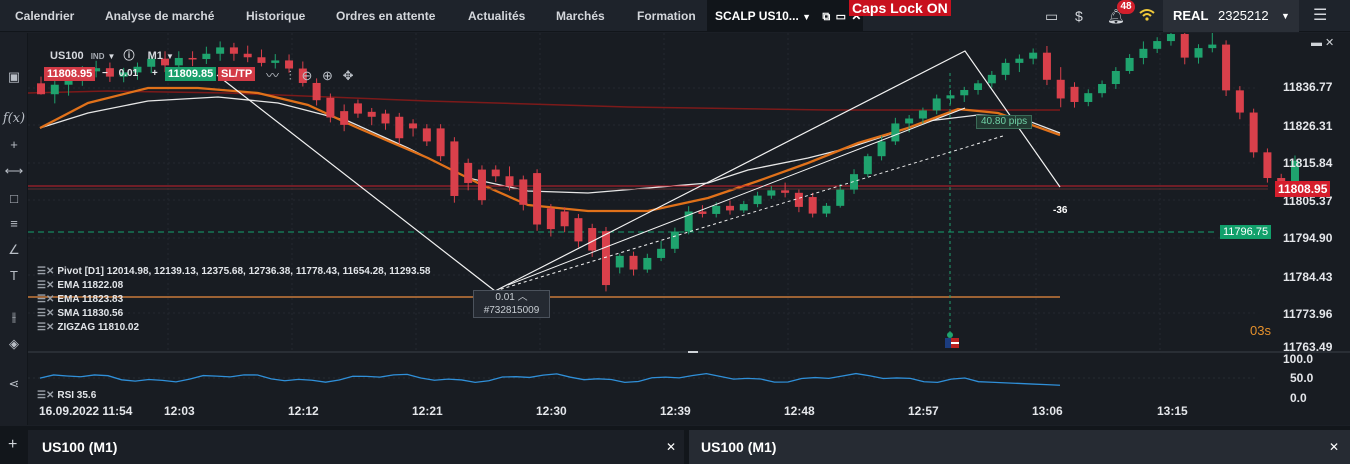 This screenshot has width=1350, height=464. I want to click on tab-scalp-active: SCALP US10... ▼ ⧉ ▭ ✕, so click(785, 16).